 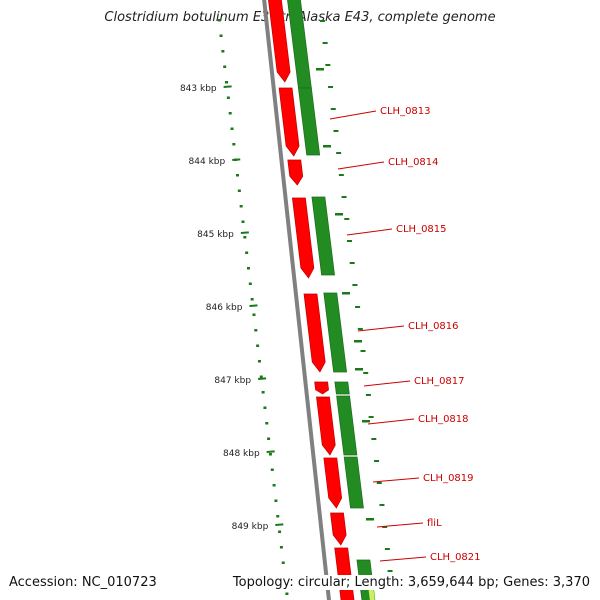 What do you see at coordinates (250, 527) in the screenshot?
I see `kbp-tick-label: 849 kbp` at bounding box center [250, 527].